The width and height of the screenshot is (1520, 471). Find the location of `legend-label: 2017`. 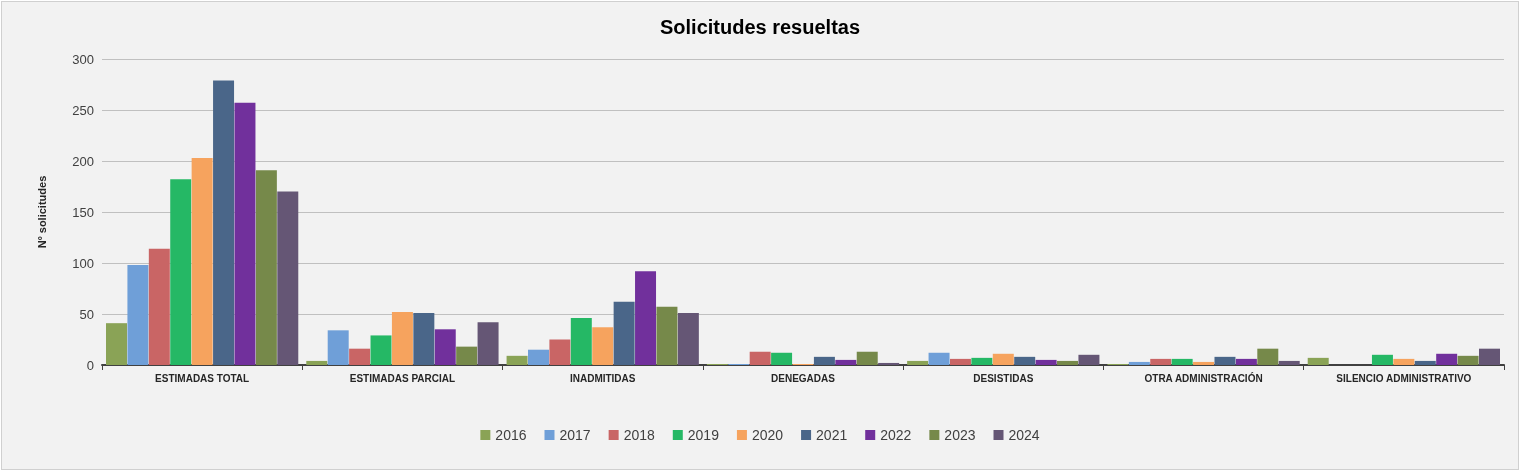

legend-label: 2017 is located at coordinates (575, 435).